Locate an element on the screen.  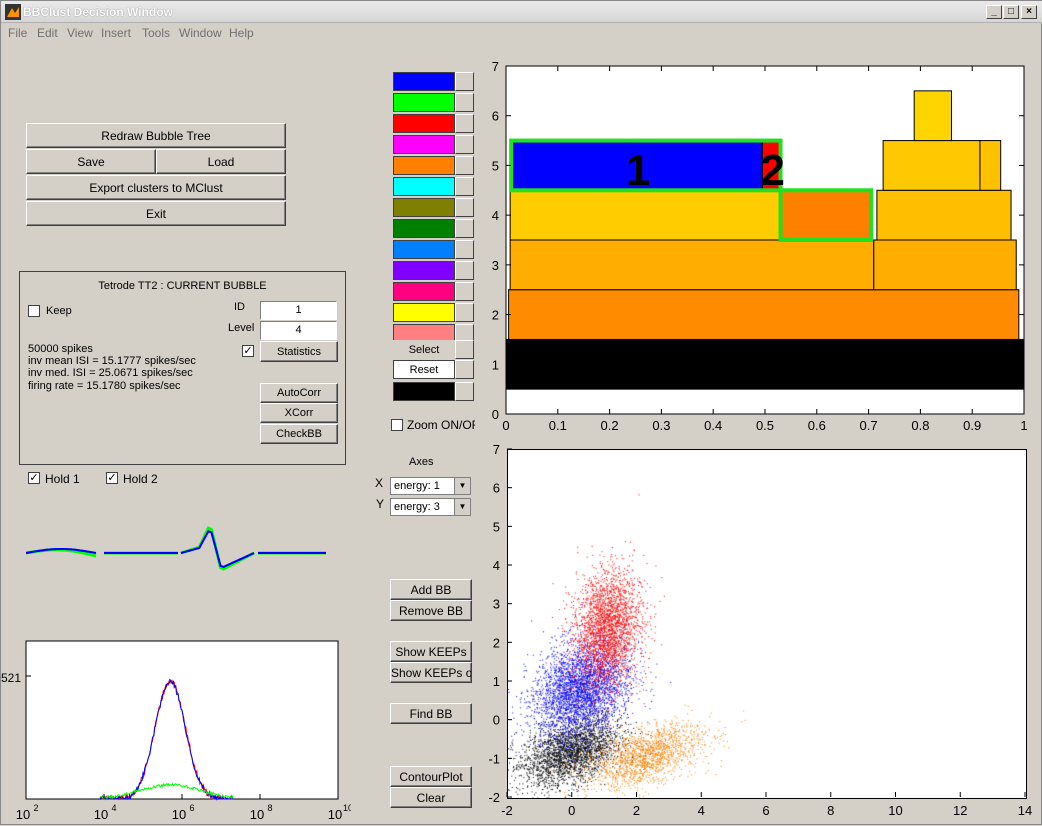
scatter-xtick-label-4: 6 is located at coordinates (765, 810).